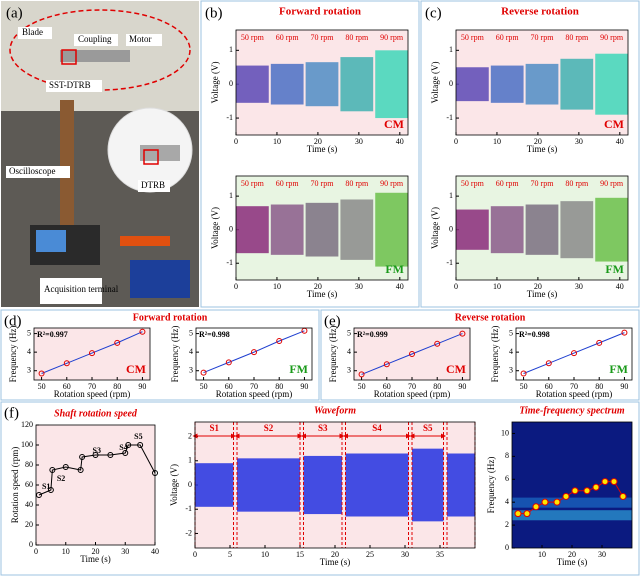 This screenshot has width=640, height=576. What do you see at coordinates (335, 410) in the screenshot?
I see `chart-title: Waveform` at bounding box center [335, 410].